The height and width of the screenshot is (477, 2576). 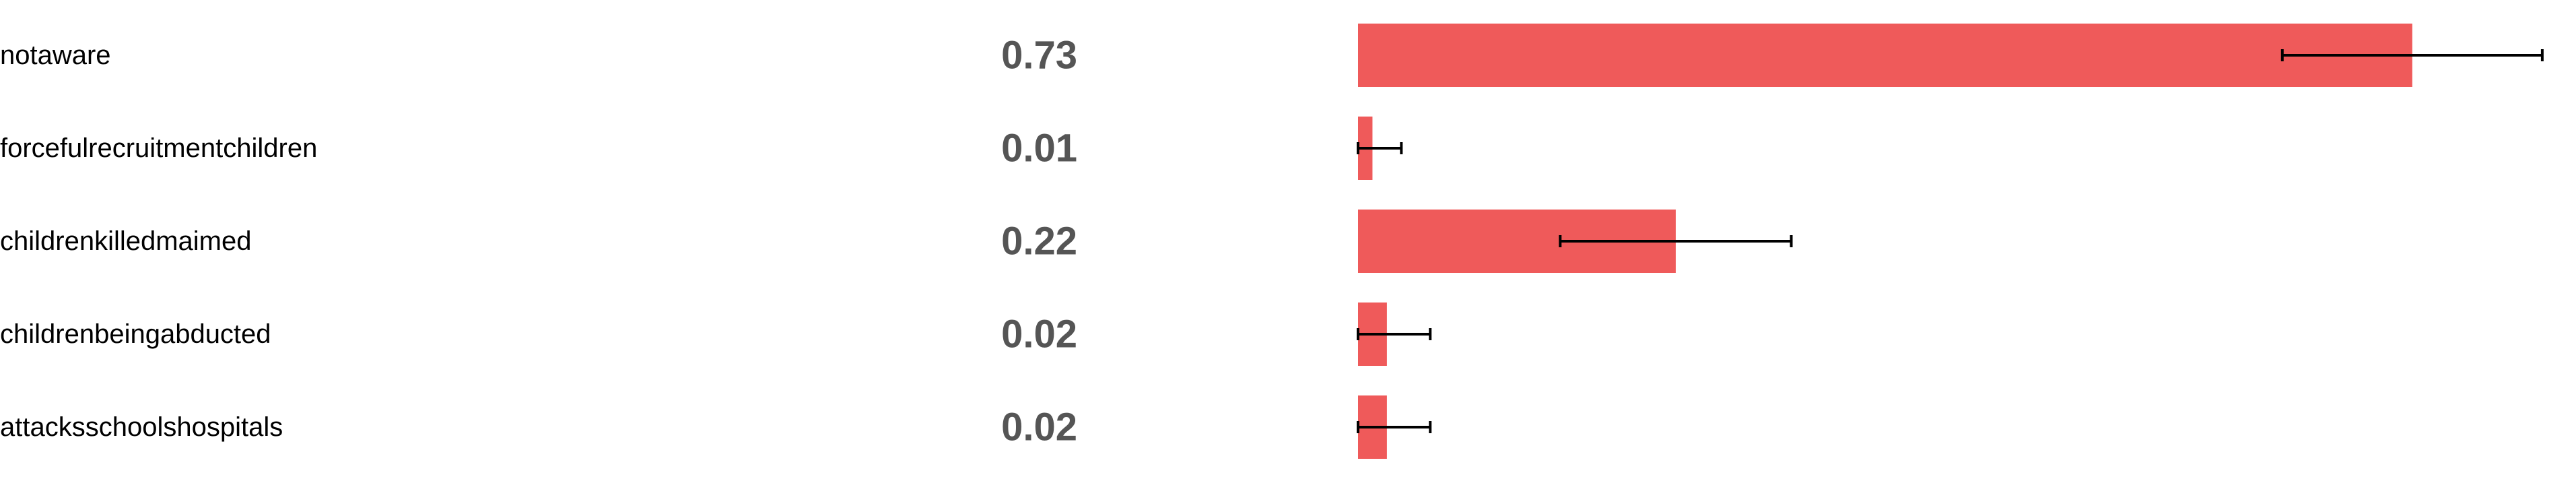 What do you see at coordinates (1039, 55) in the screenshot?
I see `value-label: 0.73` at bounding box center [1039, 55].